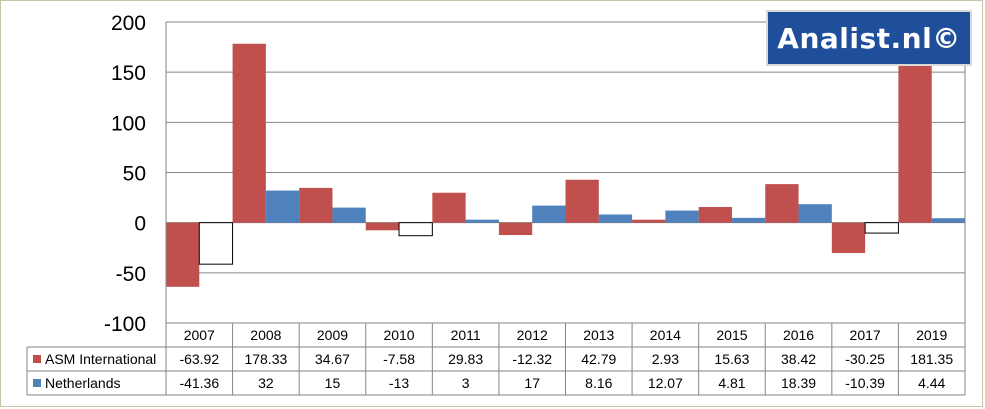 This screenshot has height=409, width=985. What do you see at coordinates (398, 335) in the screenshot?
I see `category-label: 2010` at bounding box center [398, 335].